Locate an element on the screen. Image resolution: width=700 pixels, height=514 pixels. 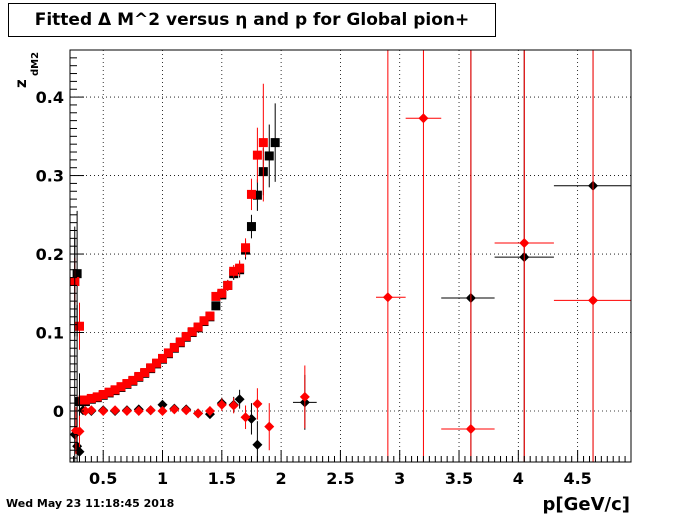
y-tick-label: 0.1 is located at coordinates (50, 333).